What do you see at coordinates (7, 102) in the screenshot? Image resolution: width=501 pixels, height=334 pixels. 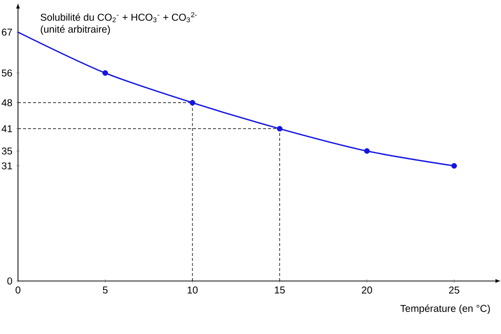 I see `y-tick-label: 48` at bounding box center [7, 102].